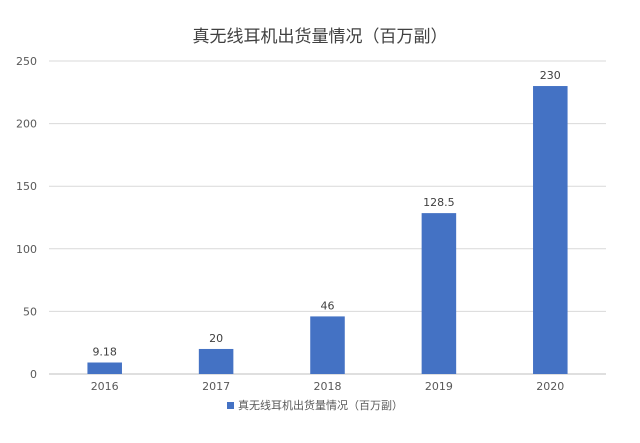 The height and width of the screenshot is (443, 640). What do you see at coordinates (230, 405) in the screenshot?
I see `legend-swatch` at bounding box center [230, 405].